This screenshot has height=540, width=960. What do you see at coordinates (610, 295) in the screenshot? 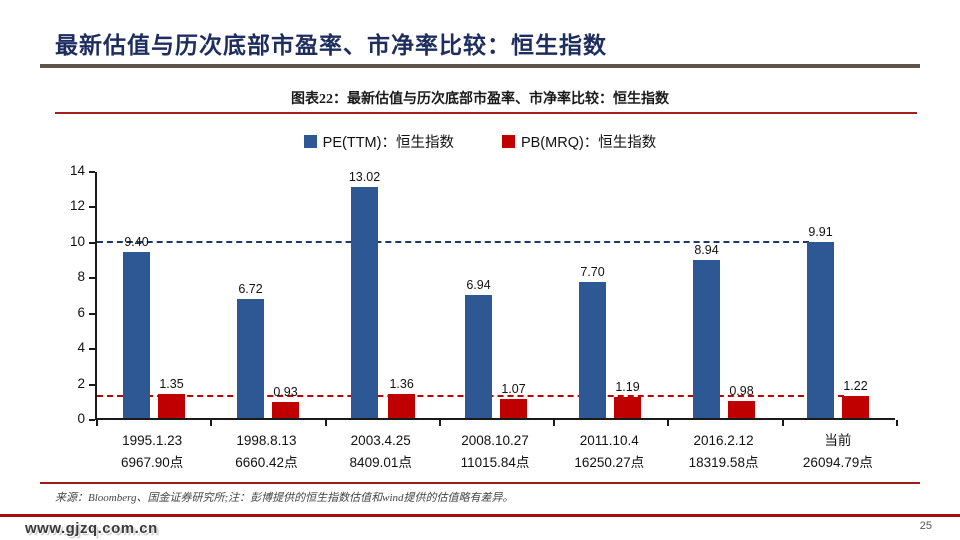
I see `bar-group: 7.70 1.19` at bounding box center [610, 295].